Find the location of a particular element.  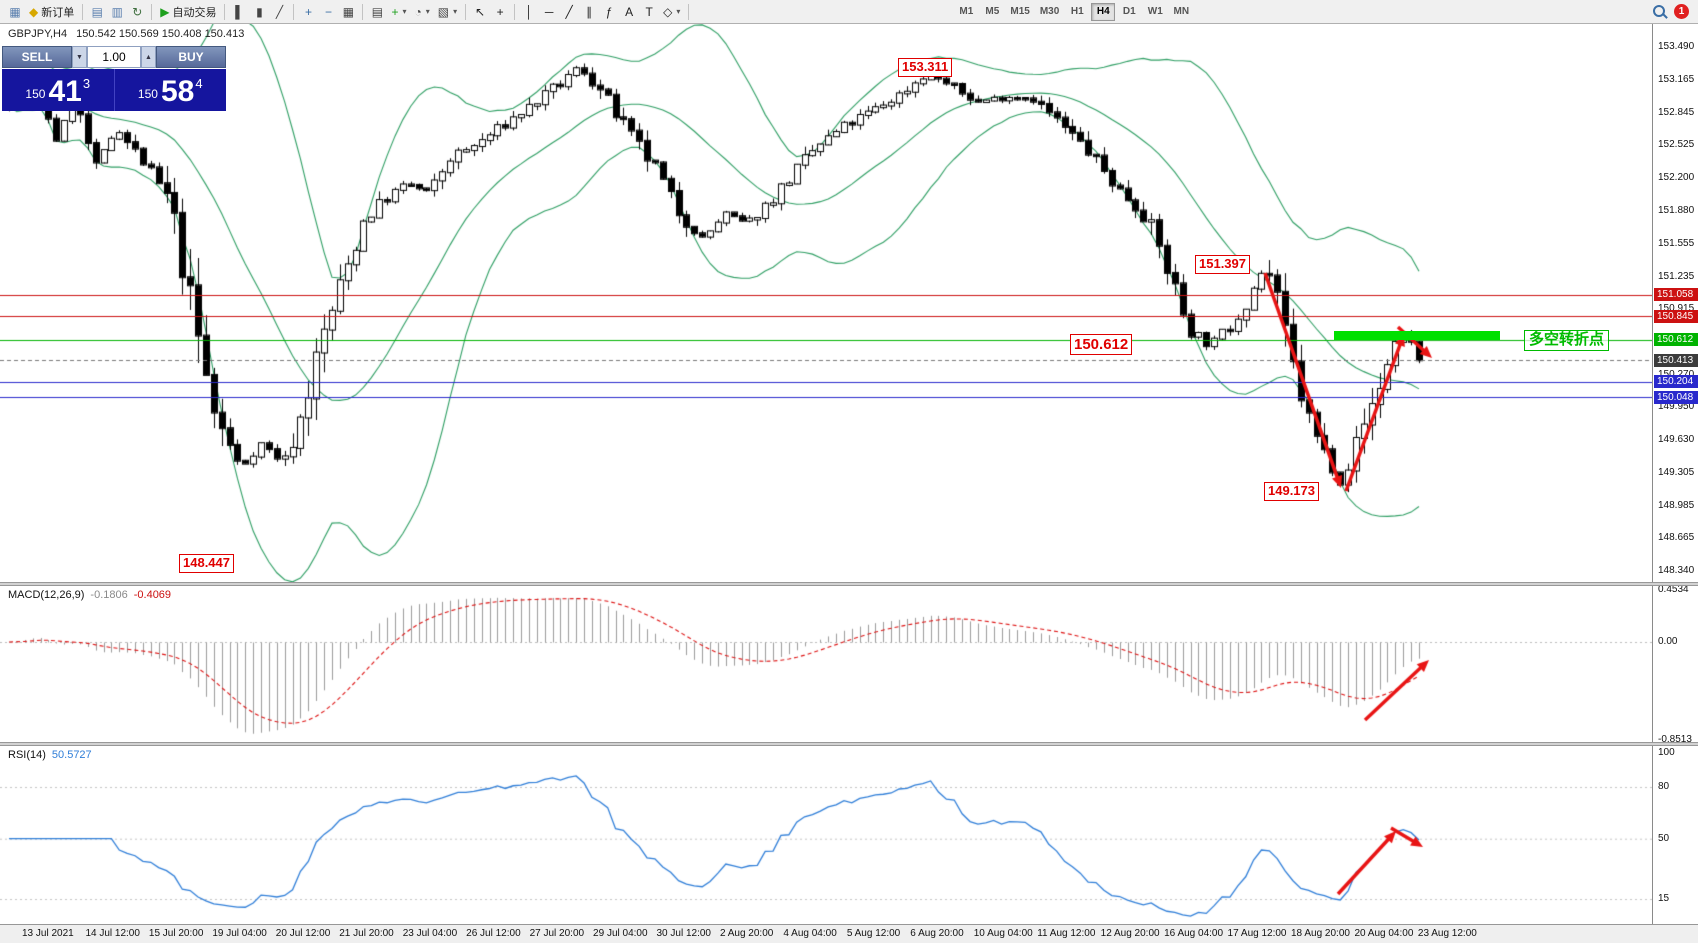

text-icon: A is located at coordinates (629, 12).